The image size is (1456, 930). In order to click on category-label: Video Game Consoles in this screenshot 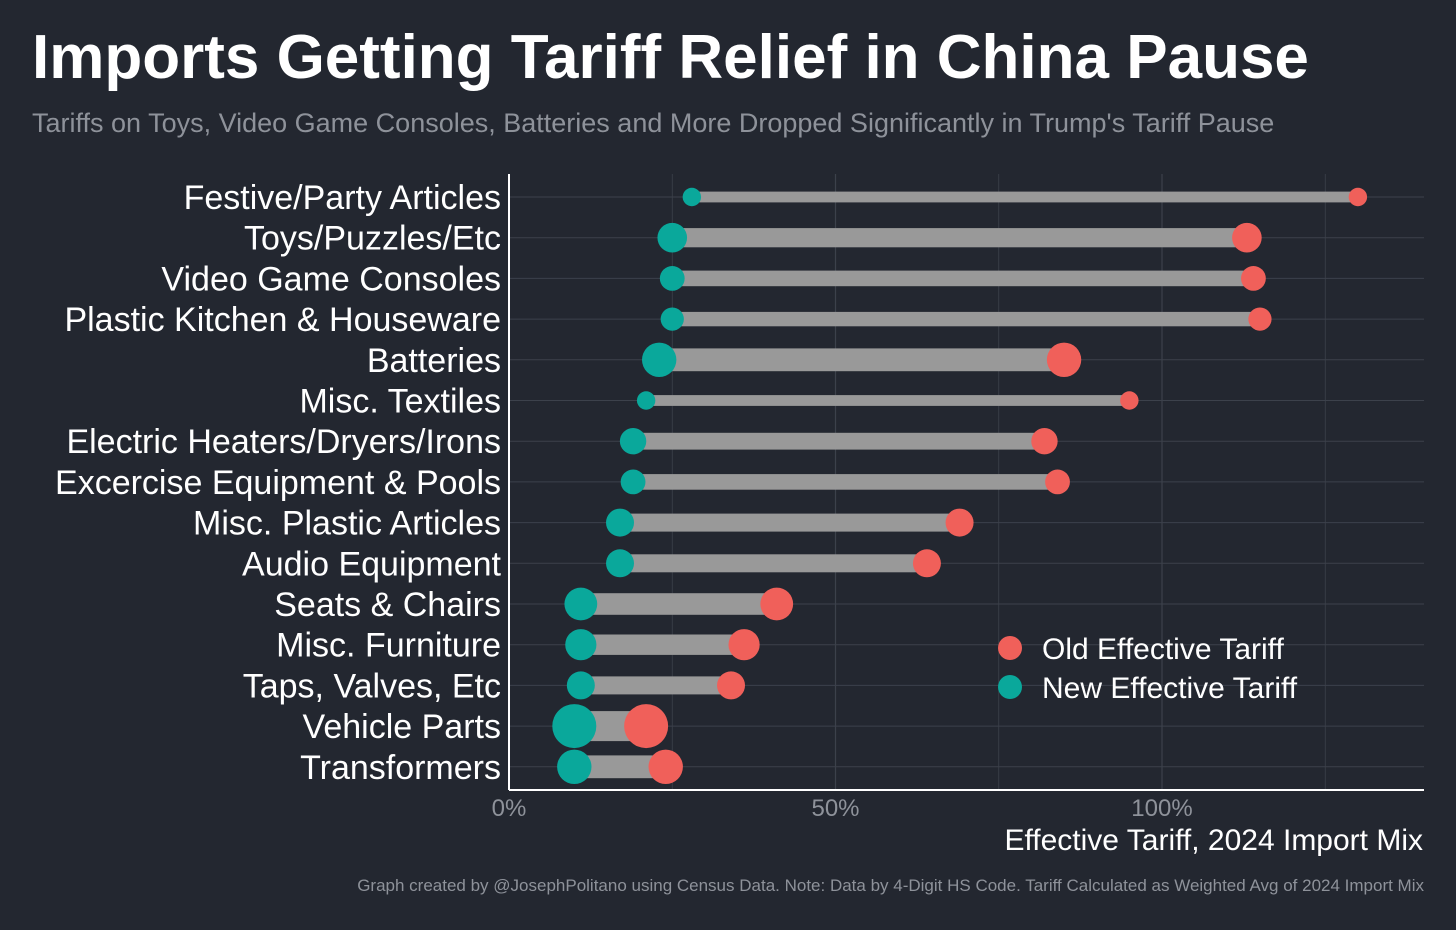, I will do `click(331, 279)`.